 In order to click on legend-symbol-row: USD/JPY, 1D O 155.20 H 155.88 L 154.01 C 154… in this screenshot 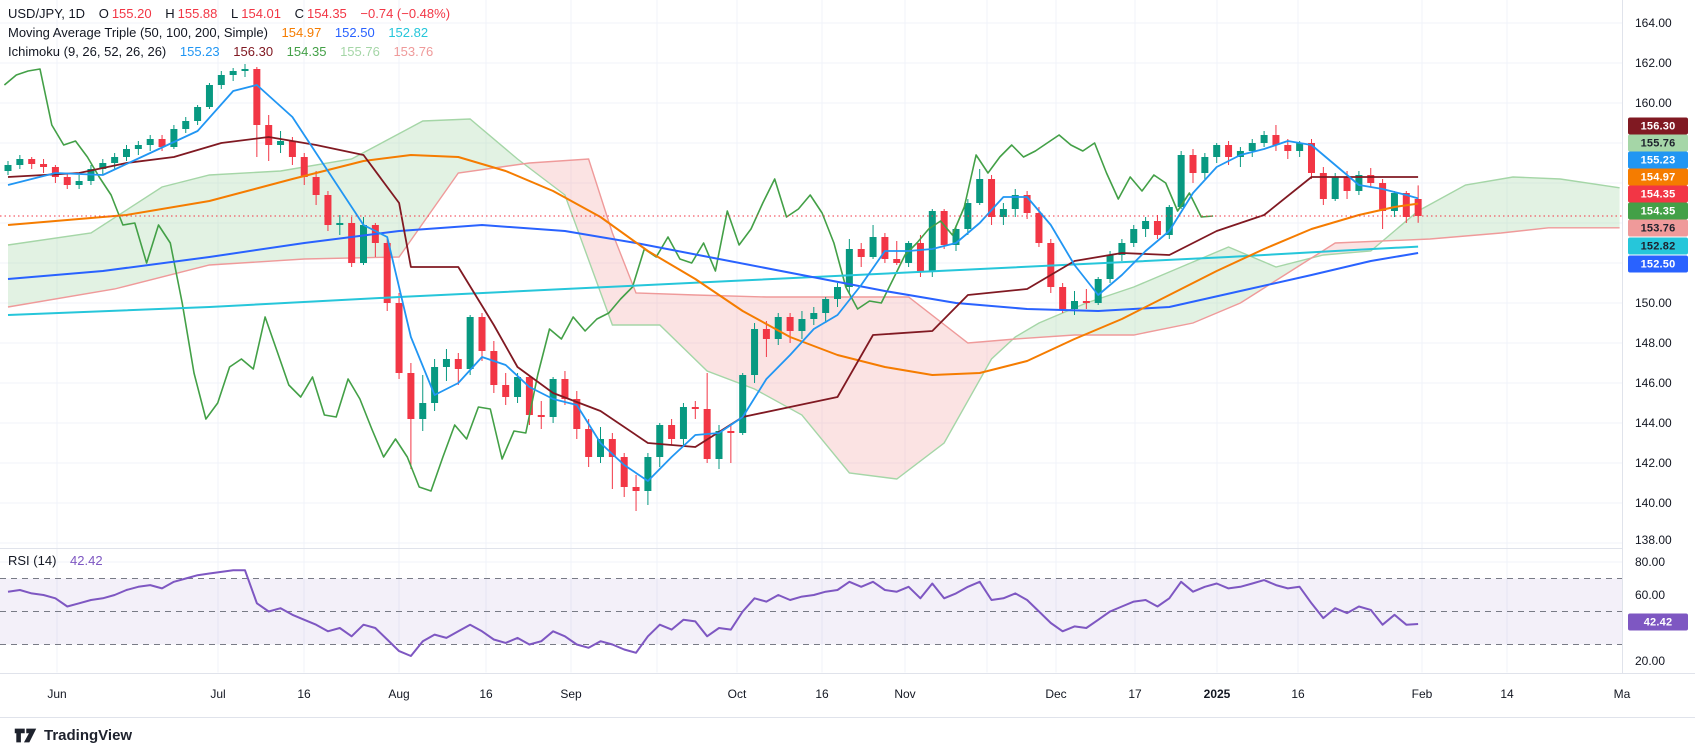, I will do `click(230, 13)`.